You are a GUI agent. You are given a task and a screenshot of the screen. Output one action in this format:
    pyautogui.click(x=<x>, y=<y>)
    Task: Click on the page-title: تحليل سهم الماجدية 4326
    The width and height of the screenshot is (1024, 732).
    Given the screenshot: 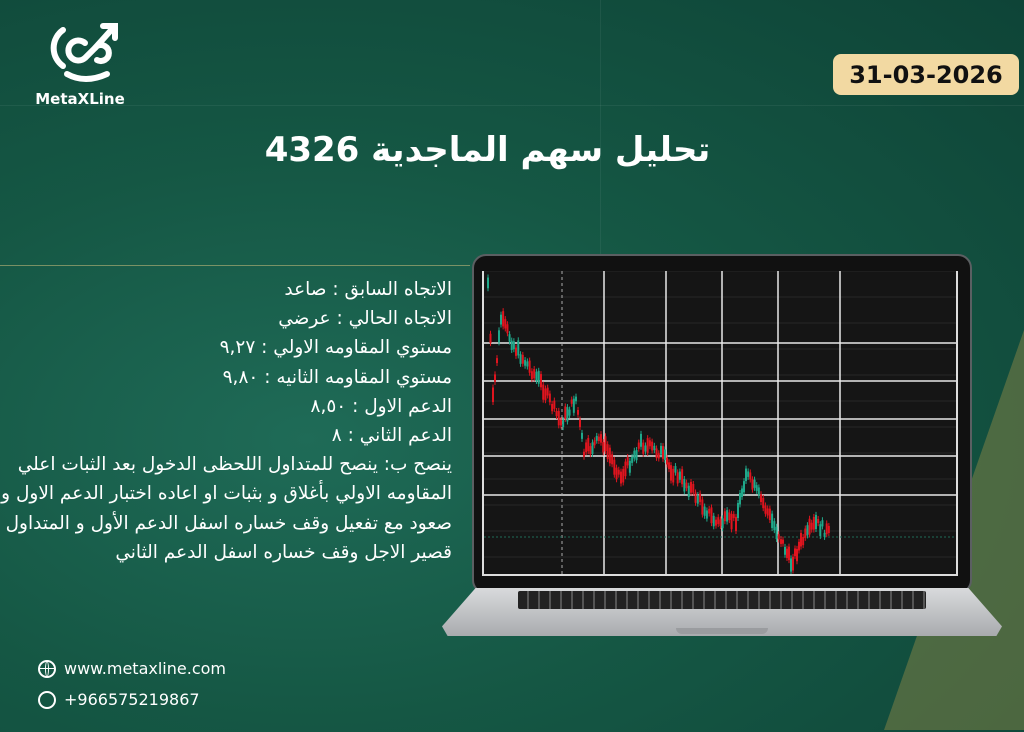 What is the action you would take?
    pyautogui.click(x=487, y=150)
    